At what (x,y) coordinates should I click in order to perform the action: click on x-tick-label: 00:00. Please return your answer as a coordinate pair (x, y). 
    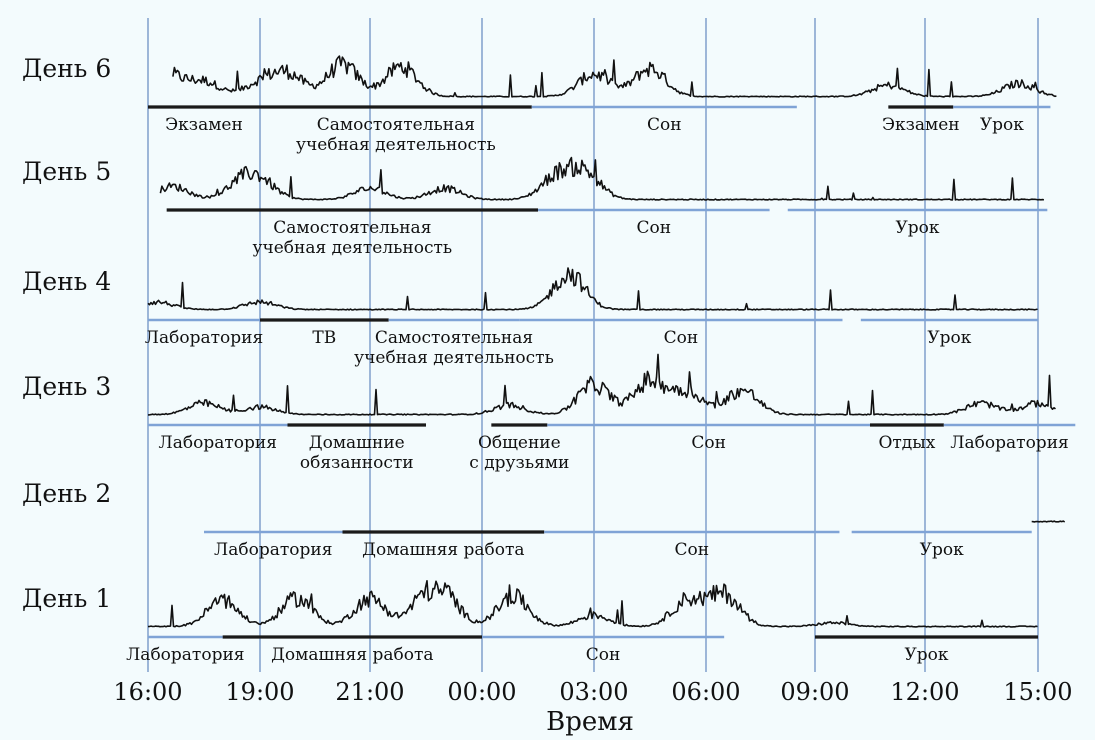
    Looking at the image, I should click on (481, 692).